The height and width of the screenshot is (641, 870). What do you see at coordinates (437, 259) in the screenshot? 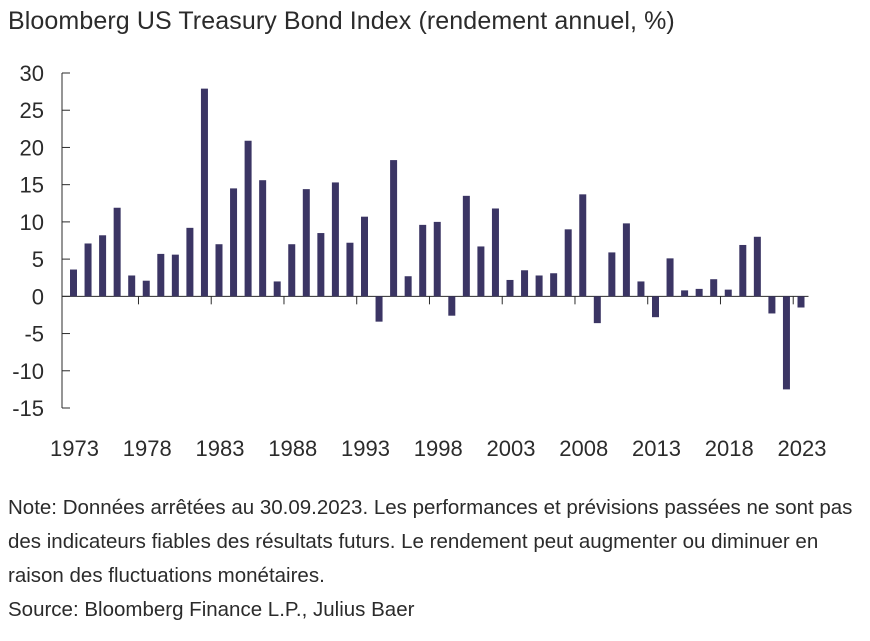
I see `bar-1998` at bounding box center [437, 259].